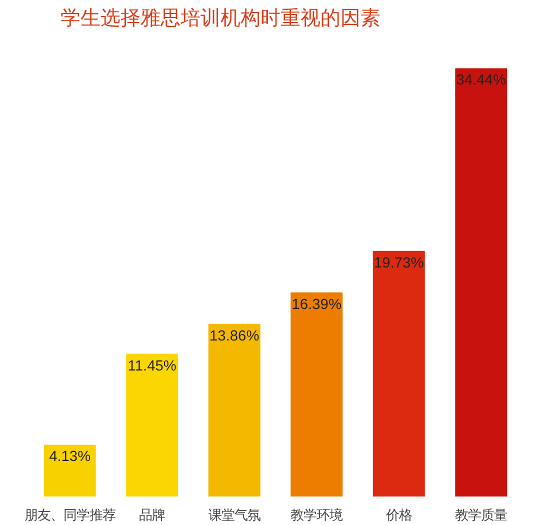 This screenshot has height=525, width=550. Describe the element at coordinates (220, 19) in the screenshot. I see `chart-title: 学生选择雅思培训机构时重视的因素` at that location.